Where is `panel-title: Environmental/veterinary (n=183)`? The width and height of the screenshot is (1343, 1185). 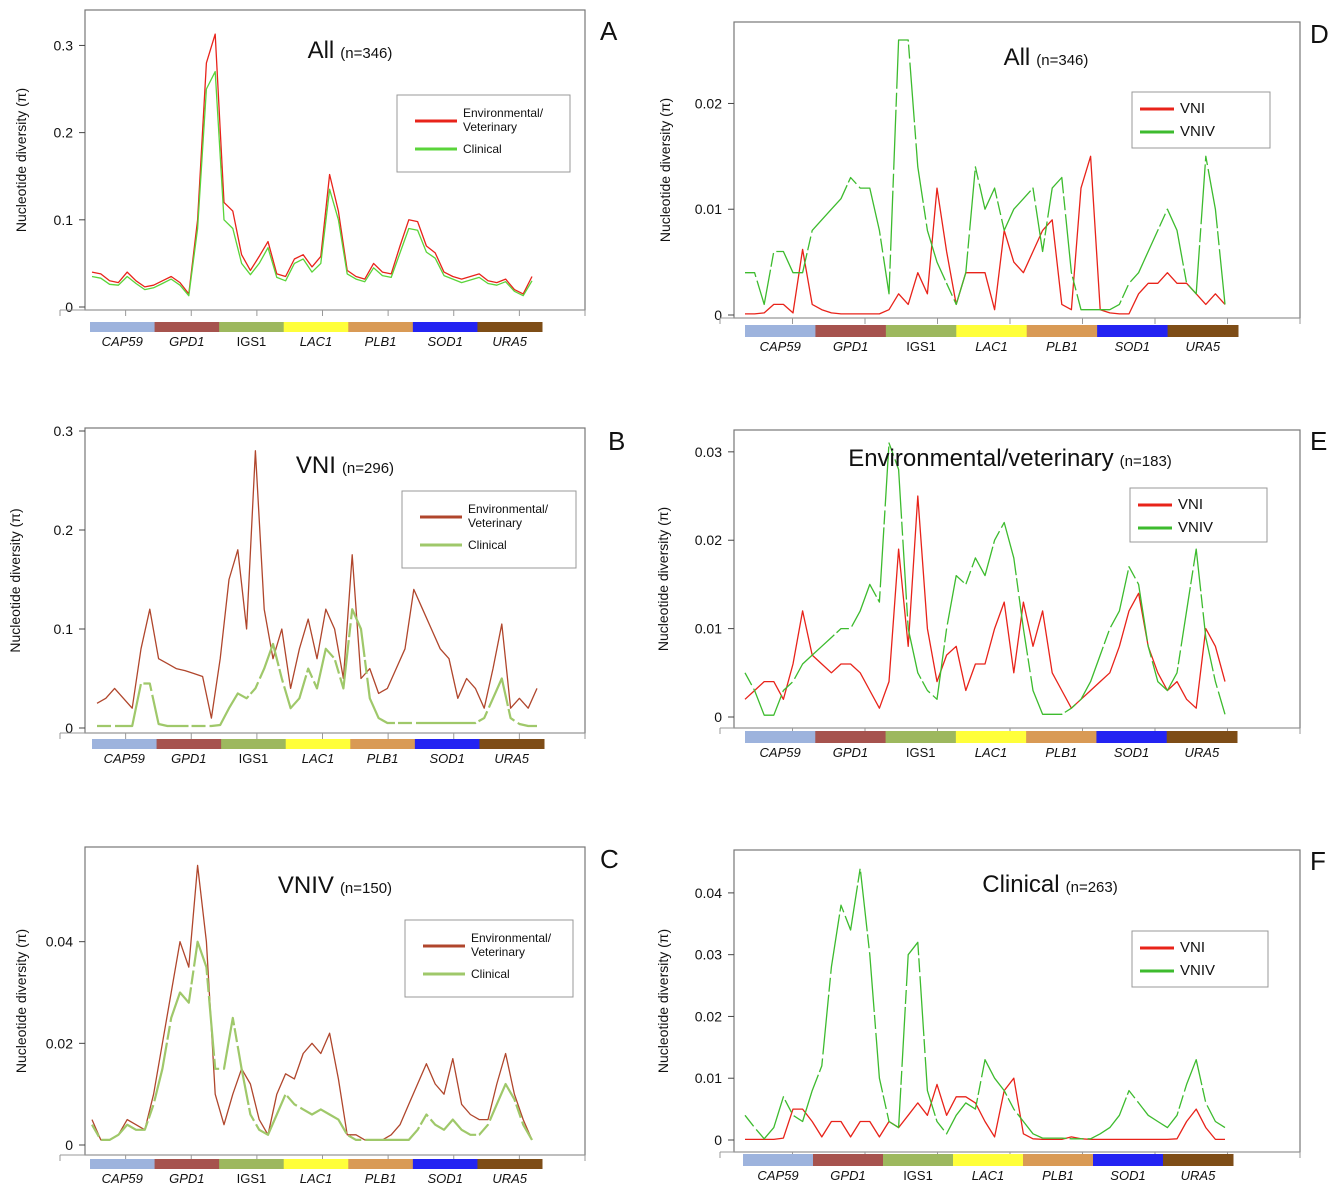
panel-title: Environmental/veterinary (n=183) is located at coordinates (1010, 458).